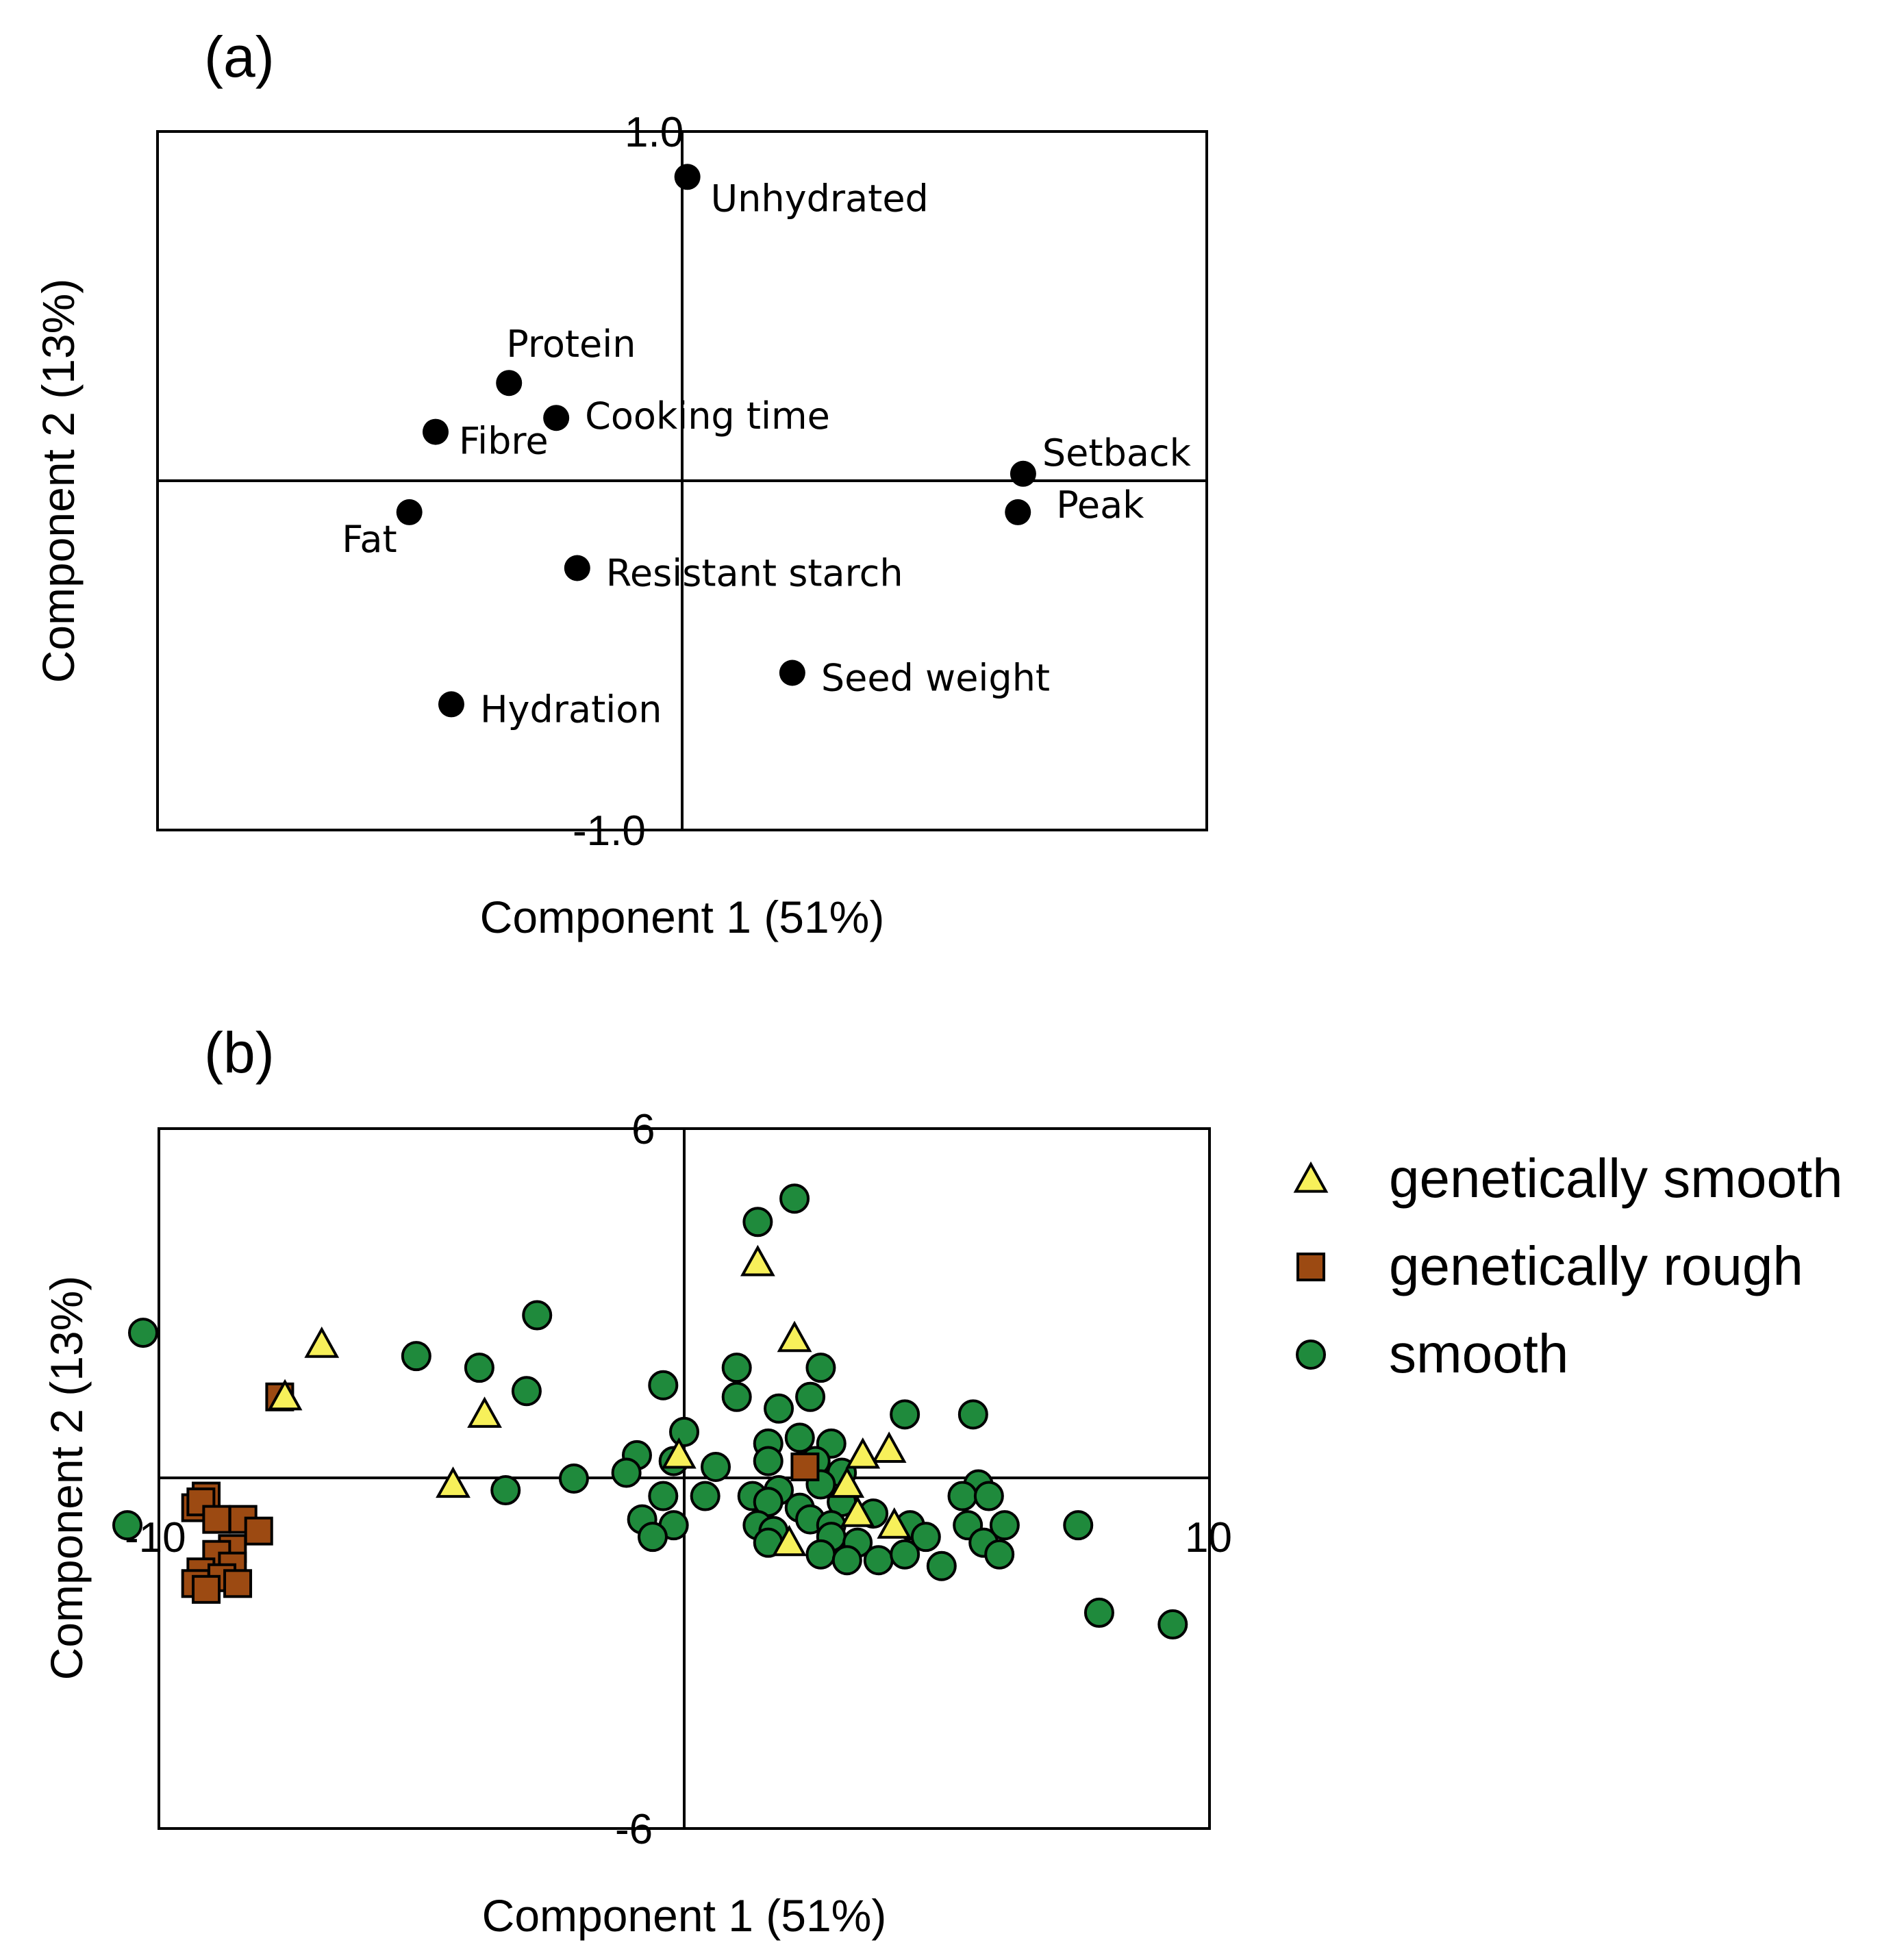  I want to click on point-fibre, so click(435, 432).